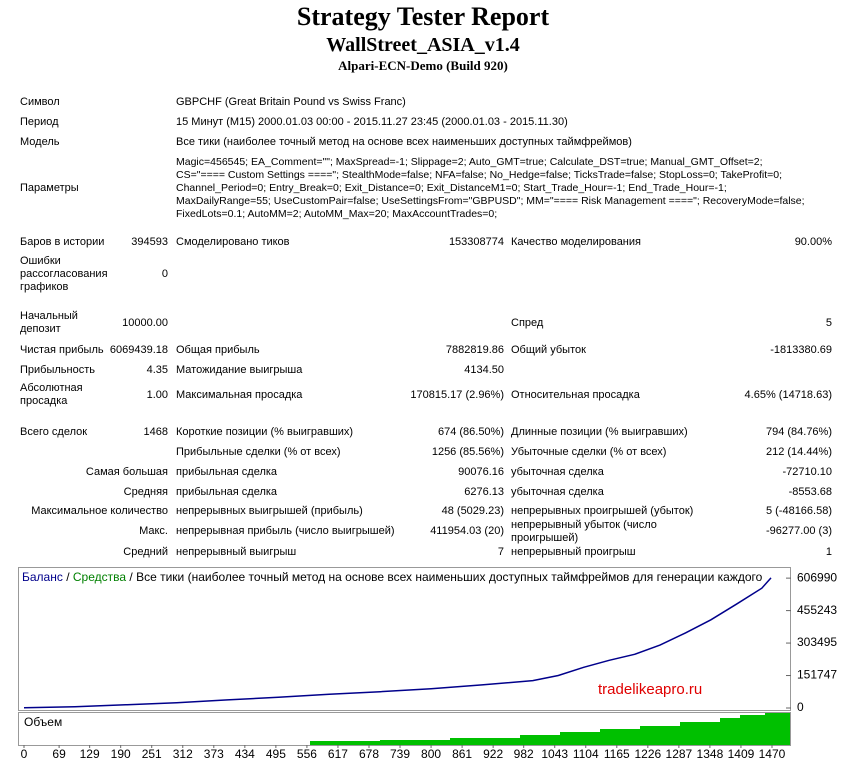 This screenshot has height=765, width=846. What do you see at coordinates (236, 551) in the screenshot?
I see `label: непрерывный выигрыш` at bounding box center [236, 551].